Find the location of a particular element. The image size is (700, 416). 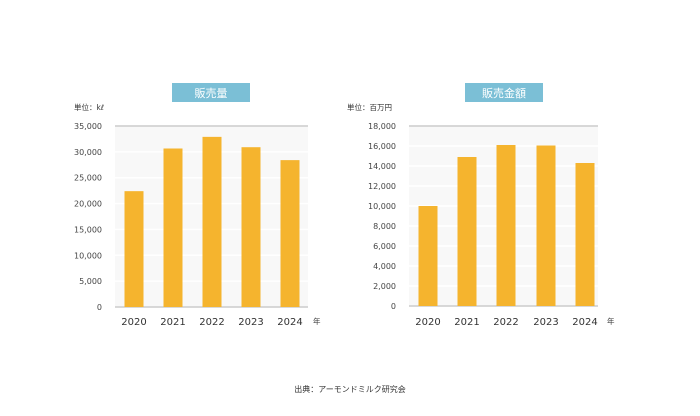

y-tick-label: 12,000 is located at coordinates (382, 186).